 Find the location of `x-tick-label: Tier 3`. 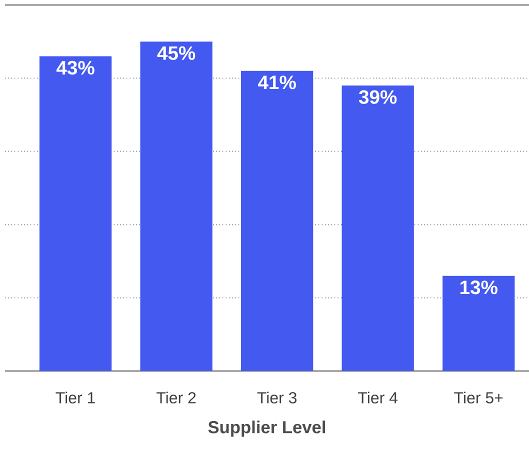

x-tick-label: Tier 3 is located at coordinates (277, 398).